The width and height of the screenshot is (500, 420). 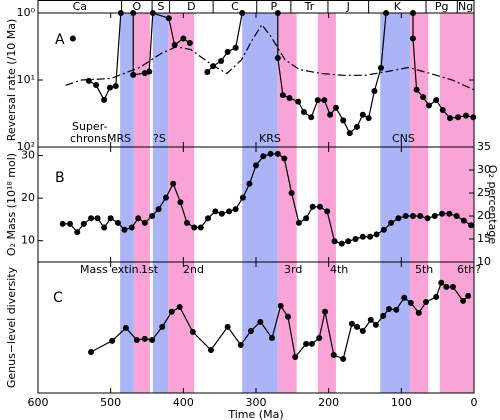 What do you see at coordinates (11, 80) in the screenshot?
I see `y-axis-label: Reversal rate (/10 Ma)` at bounding box center [11, 80].